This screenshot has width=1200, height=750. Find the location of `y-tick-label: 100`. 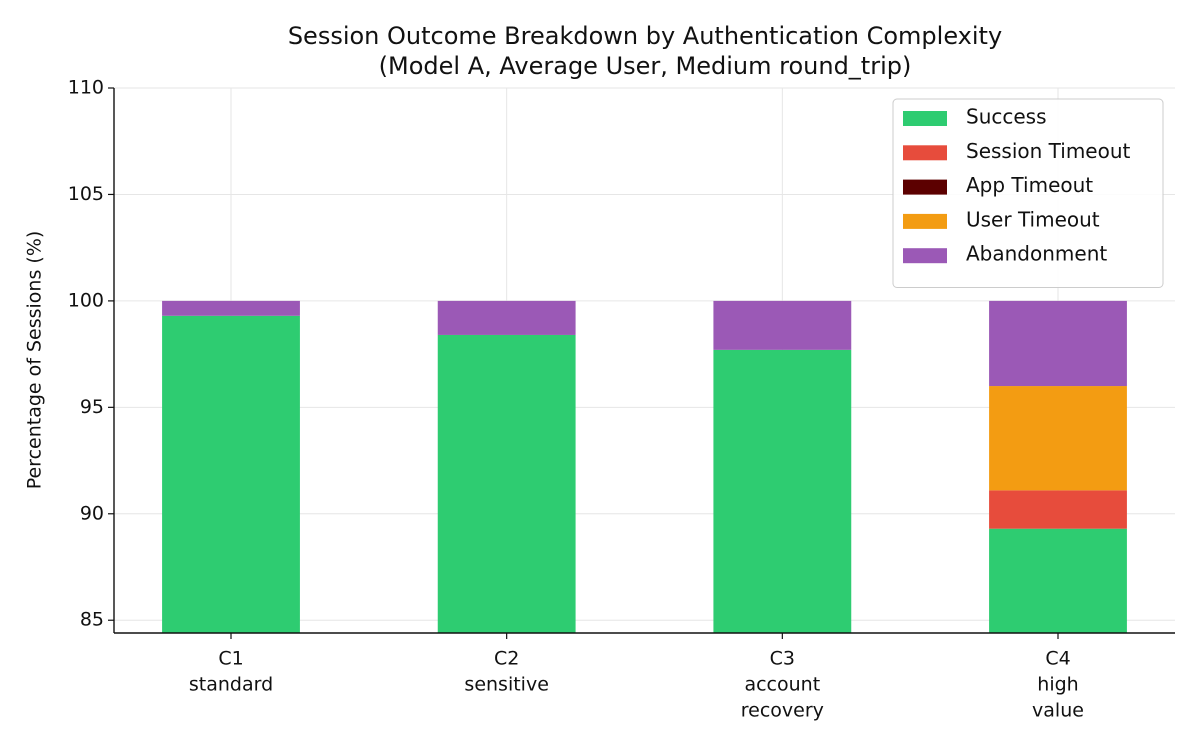

y-tick-label: 100 is located at coordinates (86, 300).